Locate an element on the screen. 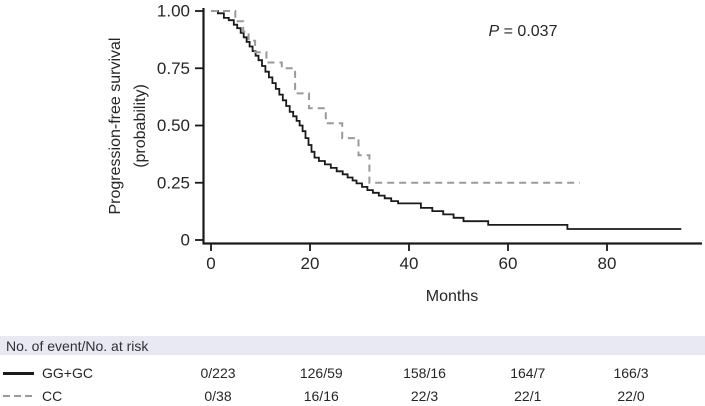 The width and height of the screenshot is (705, 406). risk-value: 22/0 is located at coordinates (631, 396).